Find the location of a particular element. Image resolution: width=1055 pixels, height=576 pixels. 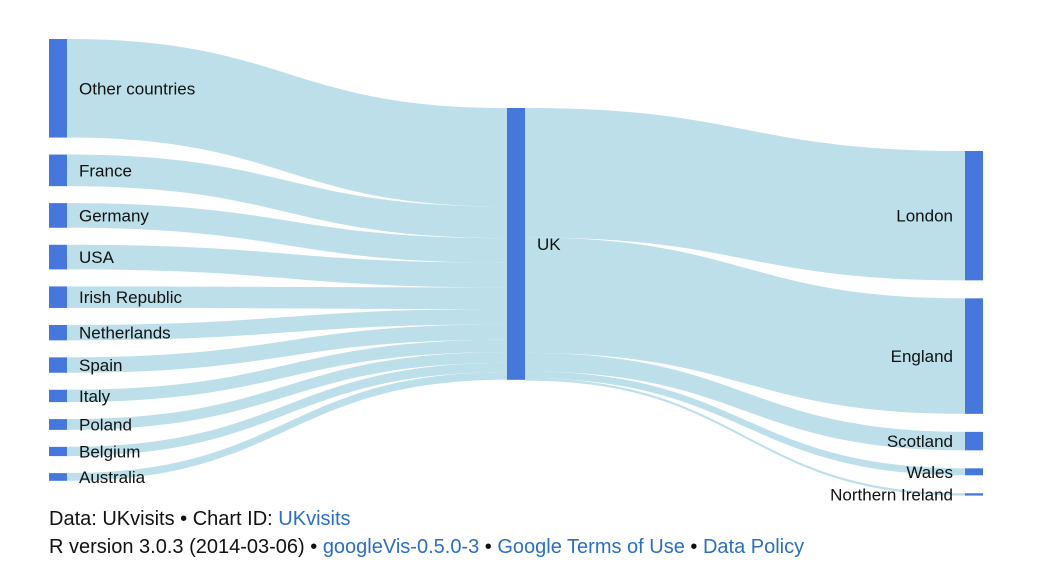

link-irish-republic-uk is located at coordinates (287, 297).